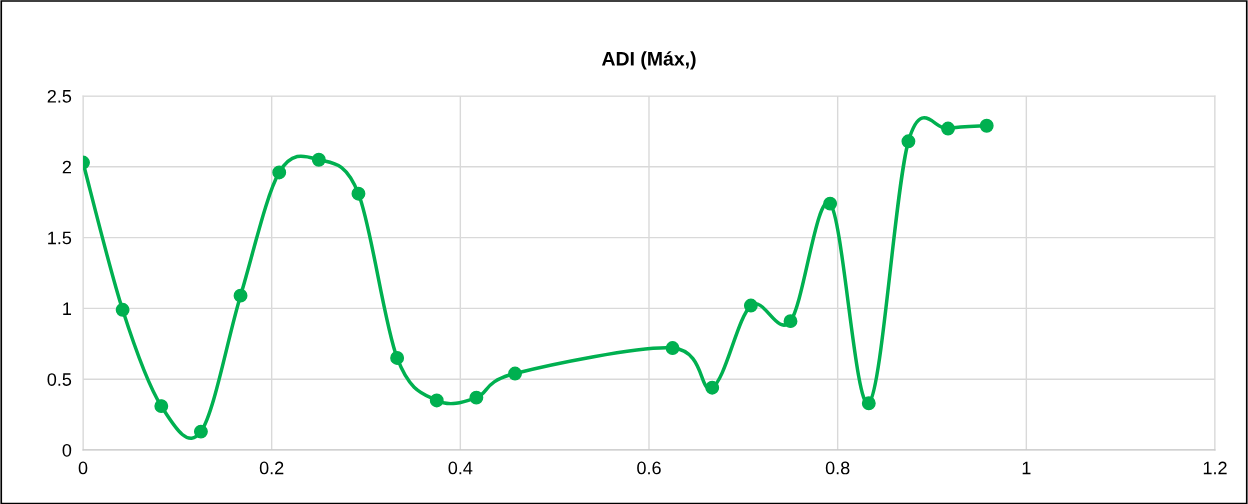 Image resolution: width=1248 pixels, height=504 pixels. I want to click on x-tick-label: 0, so click(83, 468).